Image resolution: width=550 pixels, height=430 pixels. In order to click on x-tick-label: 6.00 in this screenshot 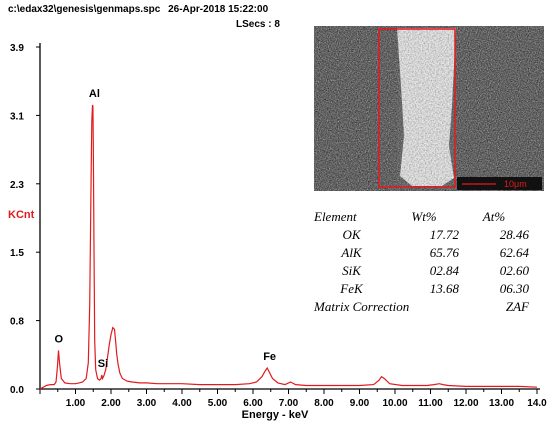, I will do `click(253, 403)`.